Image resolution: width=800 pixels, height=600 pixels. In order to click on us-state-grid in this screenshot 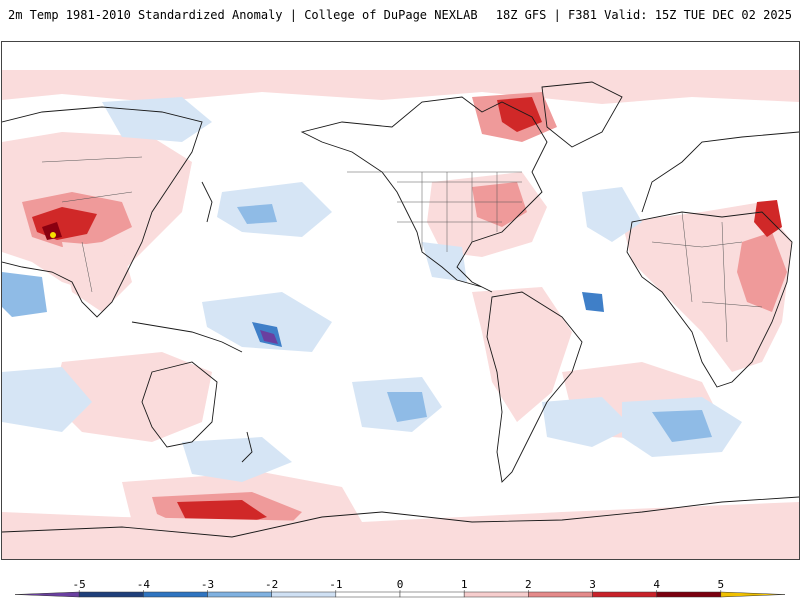, I will do `click(459, 212)`.